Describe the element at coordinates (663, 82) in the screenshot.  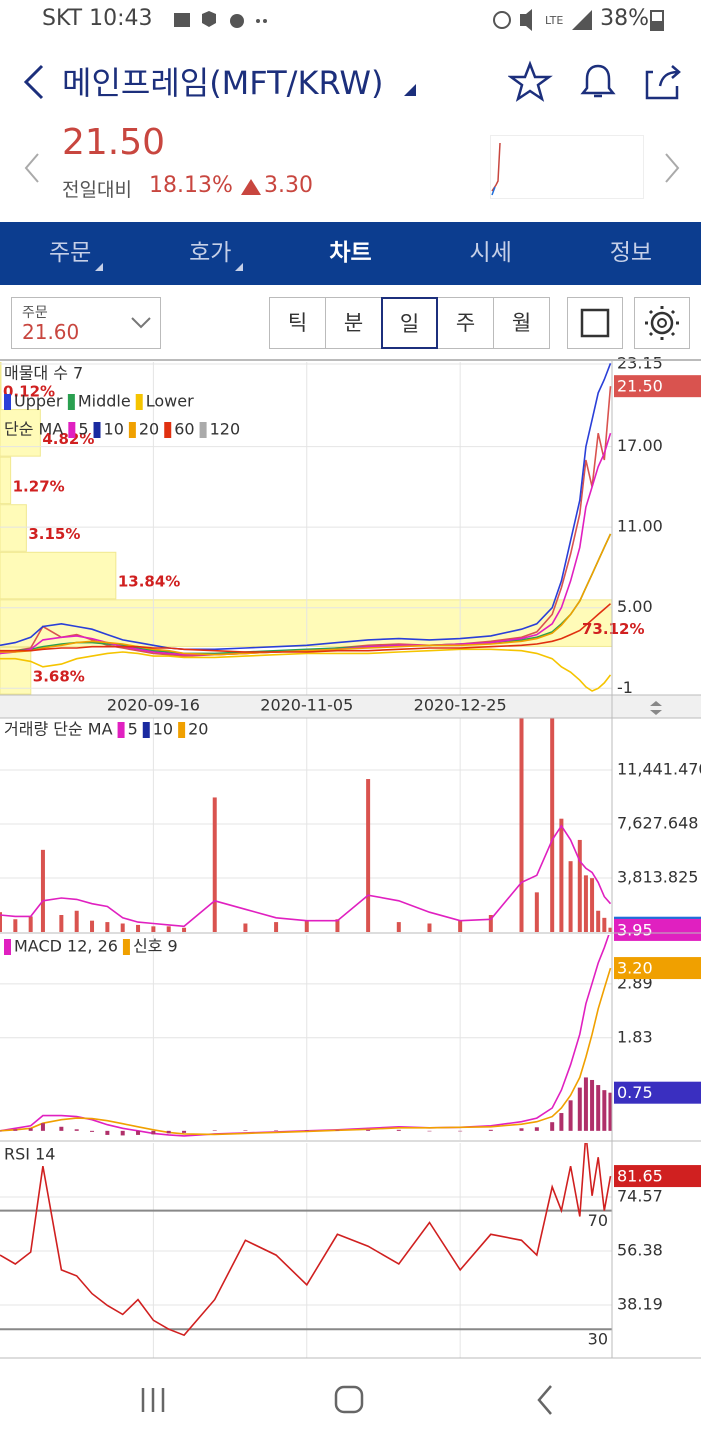
I see `share-button` at that location.